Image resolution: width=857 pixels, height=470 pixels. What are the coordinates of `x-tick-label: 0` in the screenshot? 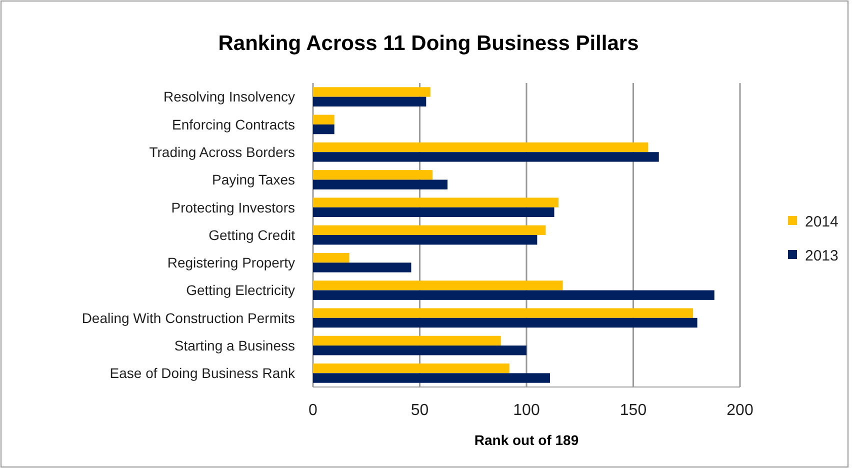 It's located at (313, 410).